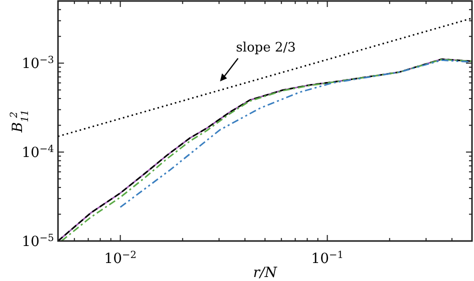 The image size is (474, 281). I want to click on y-tick-label: 10$^{−4}$, so click(38, 153).